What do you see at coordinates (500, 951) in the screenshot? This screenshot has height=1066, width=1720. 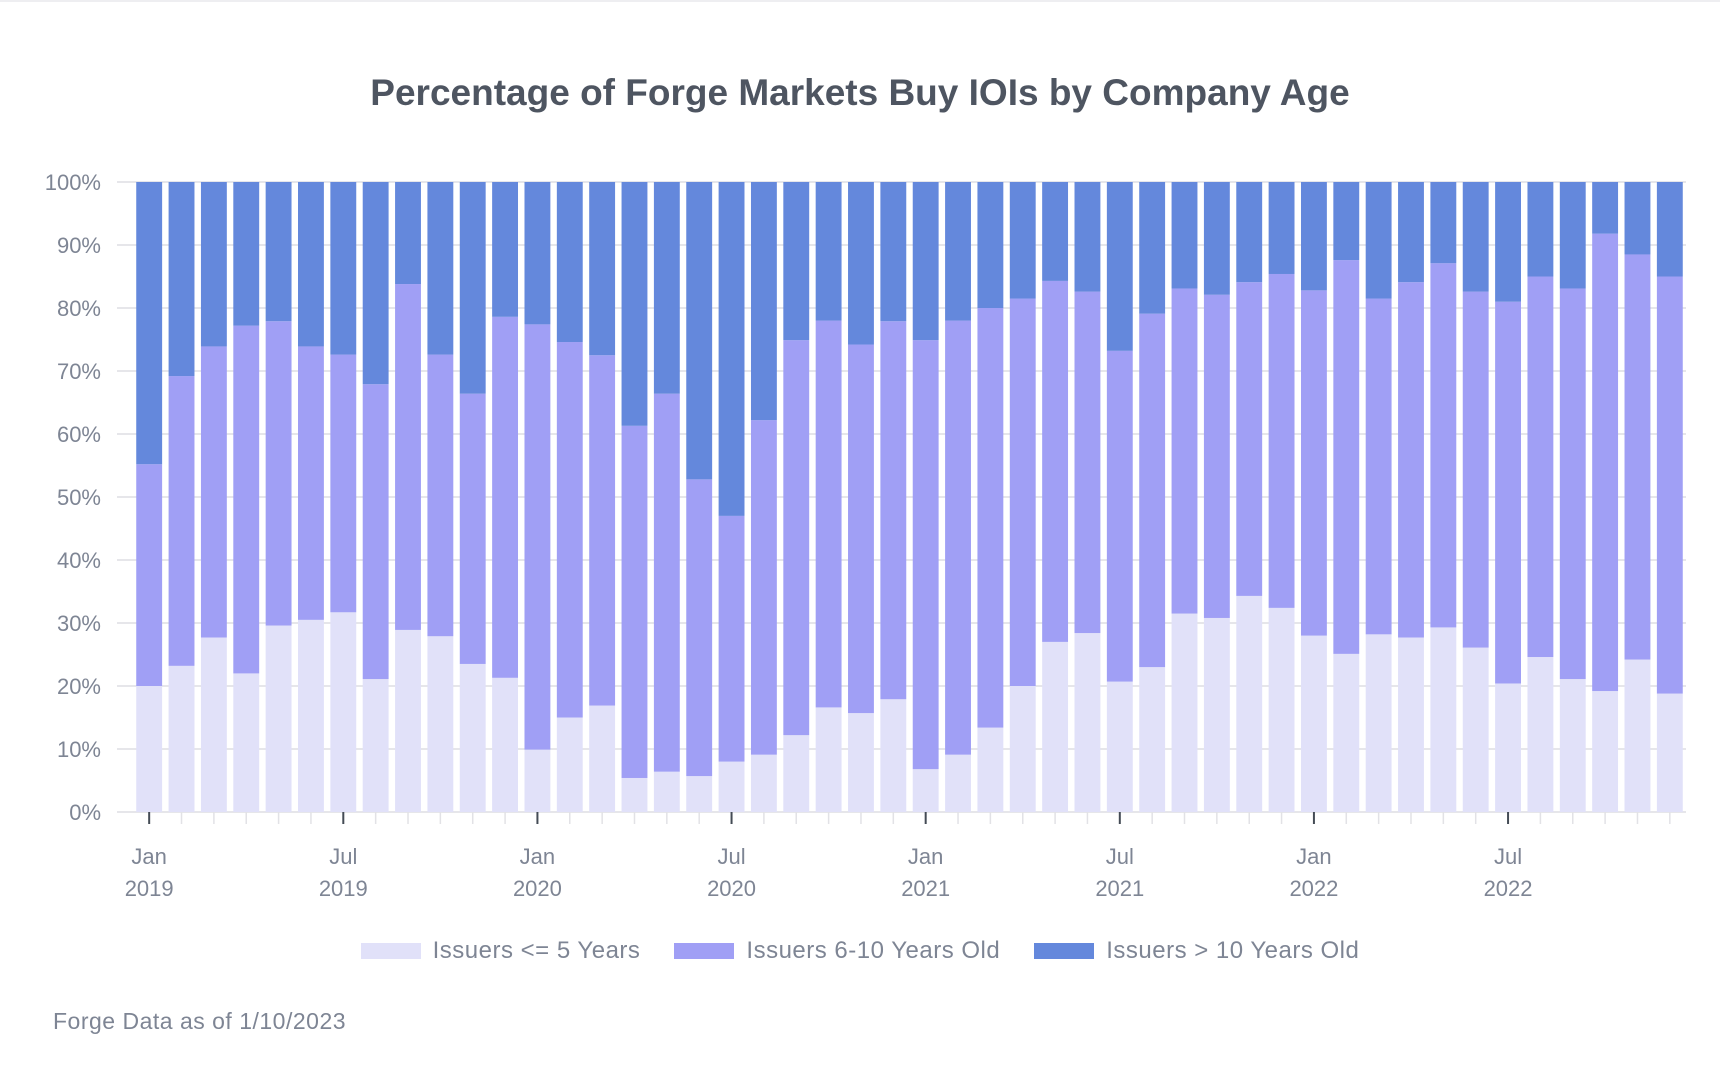 I see `legend-item-le5: Issuers <= 5 Years` at bounding box center [500, 951].